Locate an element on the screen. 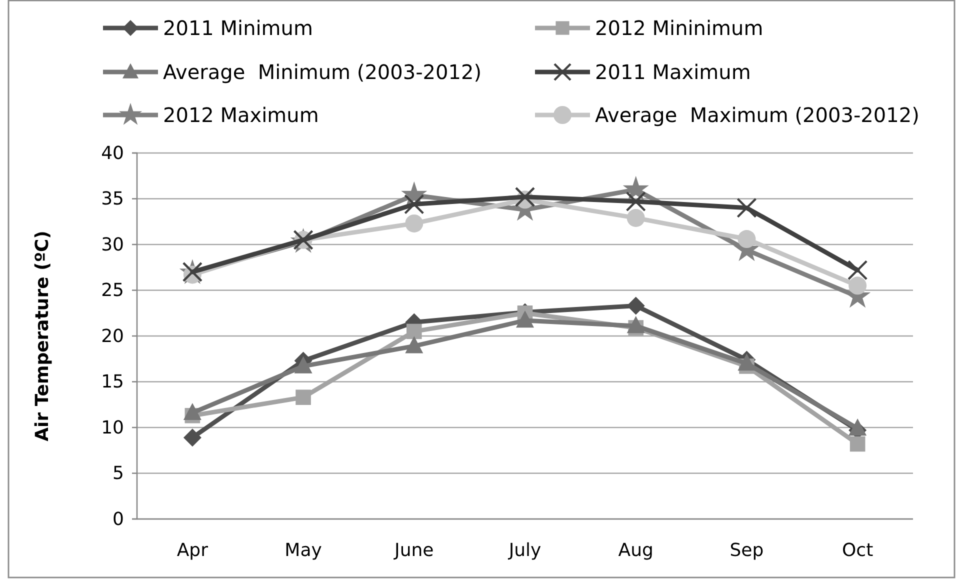 This screenshot has width=962, height=580. legend-label: Average Minimum (2003-2012) is located at coordinates (322, 72).